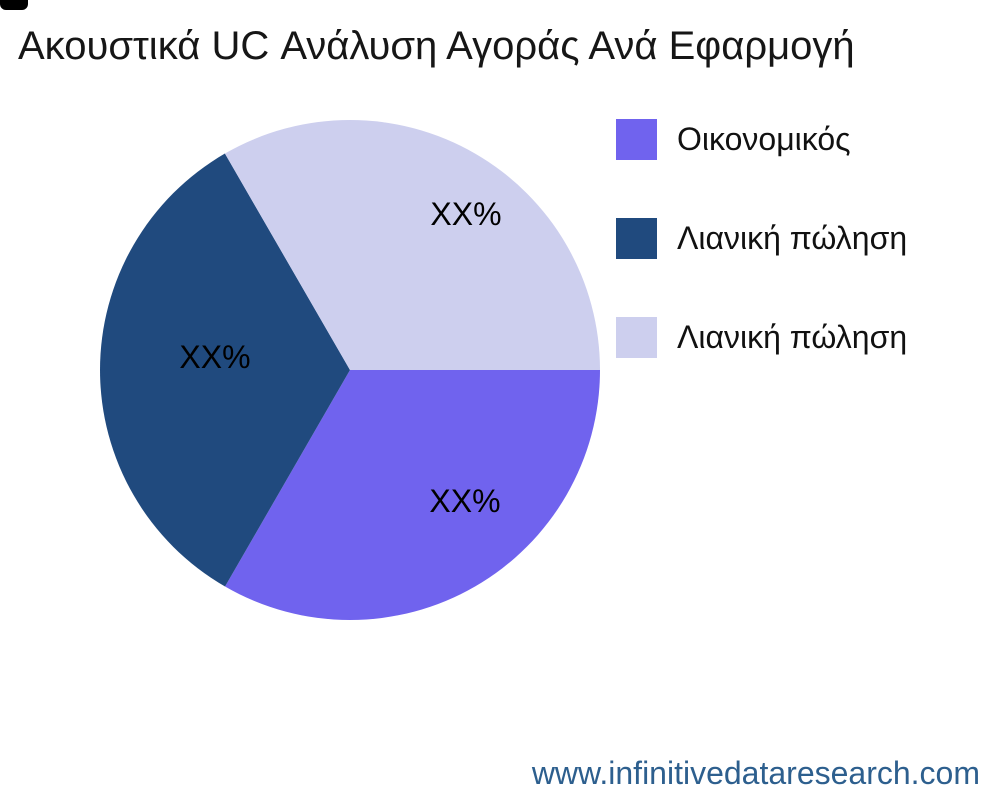 This screenshot has height=800, width=1000. Describe the element at coordinates (792, 238) in the screenshot. I see `legend-label-1: Λιανική πώληση` at that location.